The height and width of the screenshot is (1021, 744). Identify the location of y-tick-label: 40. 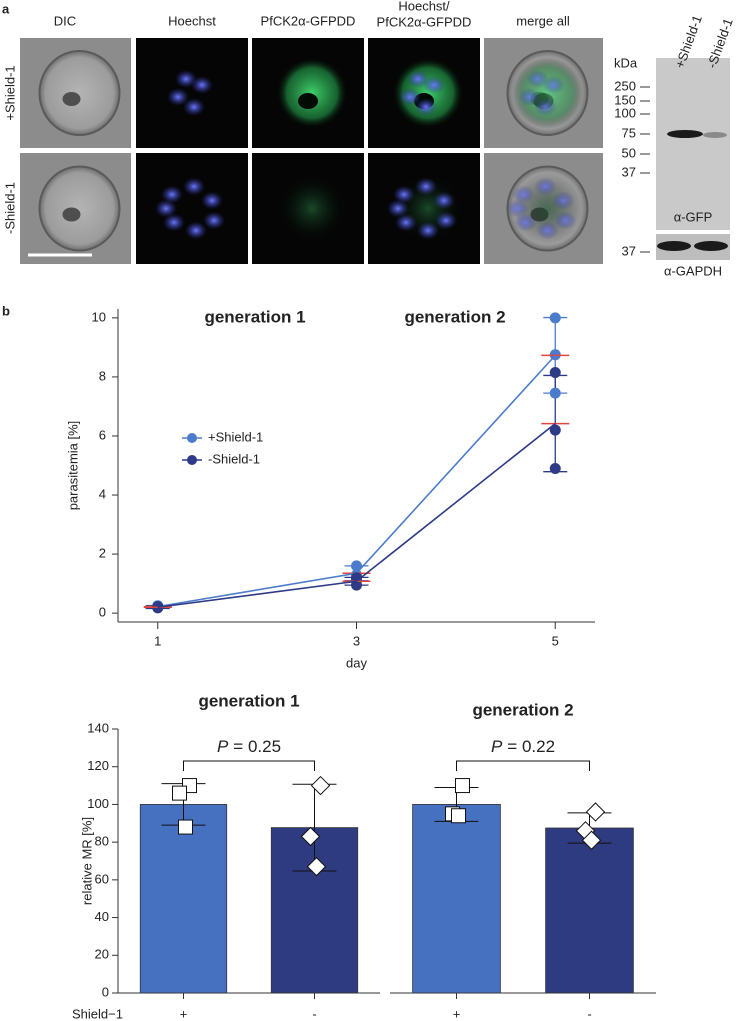
(102, 916).